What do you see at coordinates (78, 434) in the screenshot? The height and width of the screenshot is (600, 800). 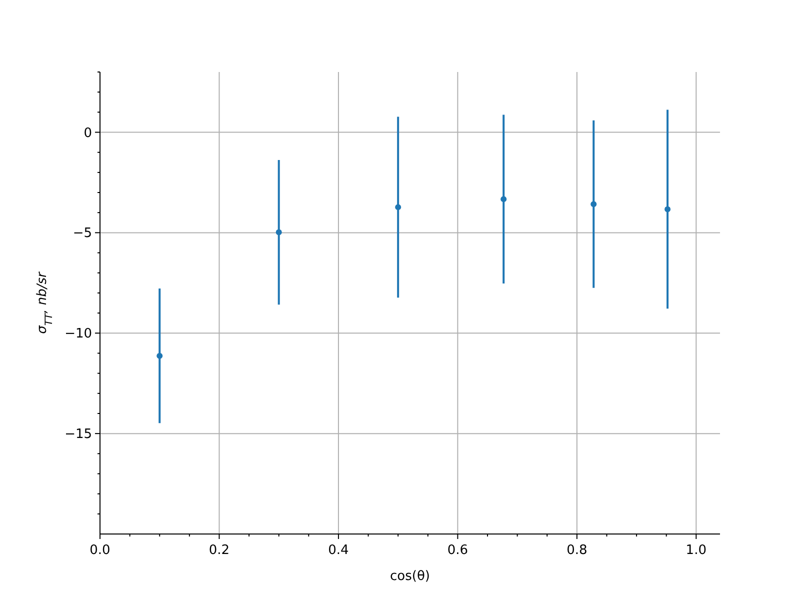 I see `y-tick-label: −15` at bounding box center [78, 434].